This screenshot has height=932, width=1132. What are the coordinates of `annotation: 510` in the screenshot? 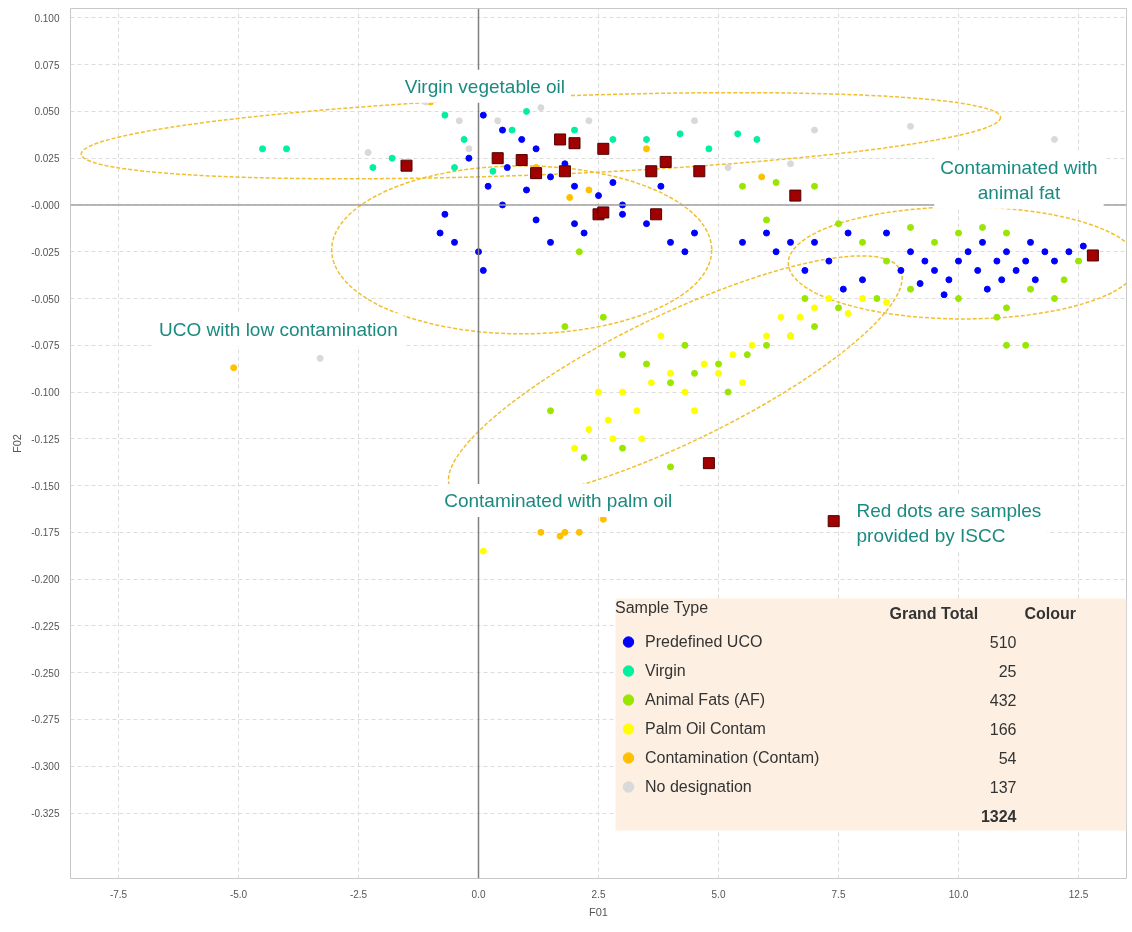 It's located at (1003, 642).